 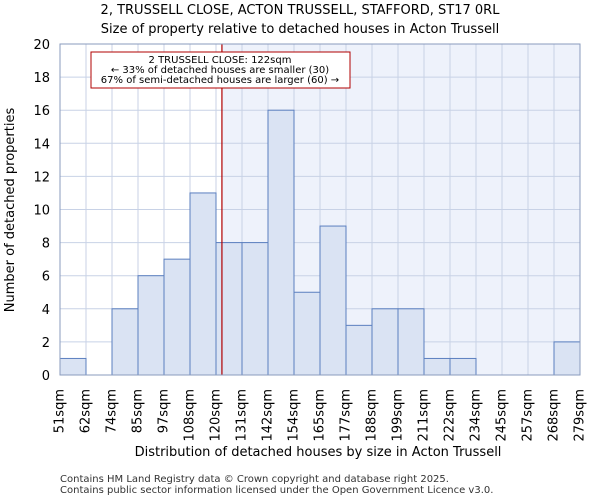 I want to click on y-tick-label: 20, so click(x=41, y=45).